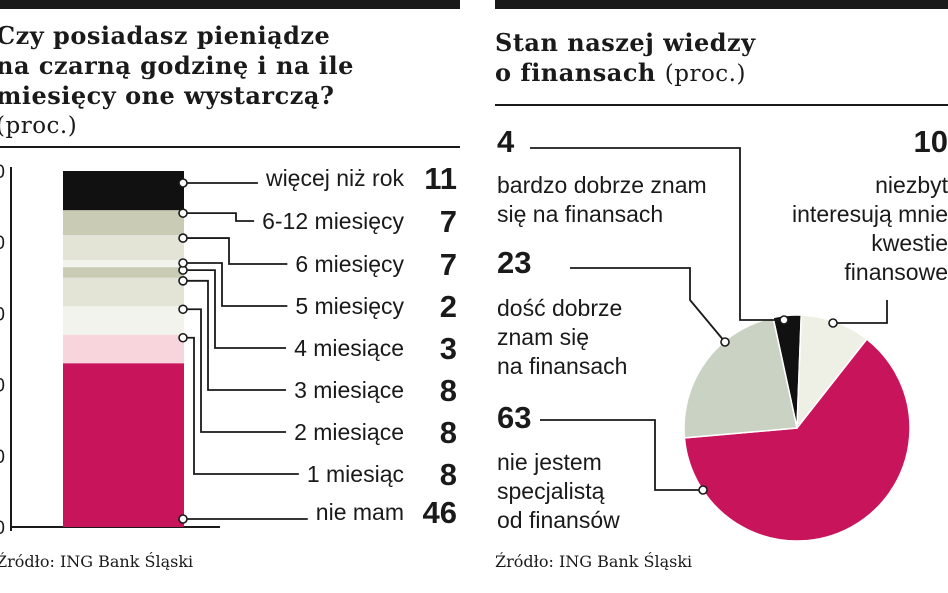  Describe the element at coordinates (721, 105) in the screenshot. I see `right-divider` at that location.